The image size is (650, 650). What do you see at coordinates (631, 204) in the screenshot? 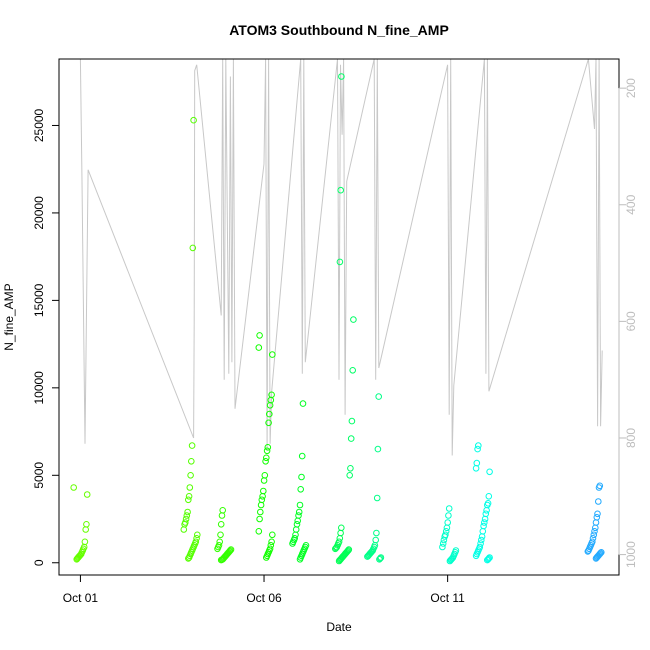
I see `y2-tick-label: 400` at bounding box center [631, 204].